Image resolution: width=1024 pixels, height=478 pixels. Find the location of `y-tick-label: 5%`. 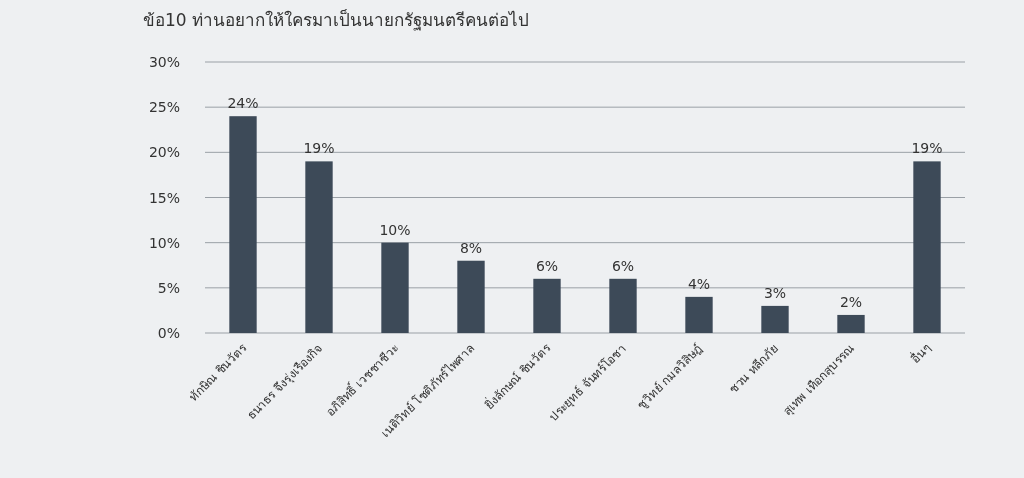

y-tick-label: 5% is located at coordinates (168, 287).